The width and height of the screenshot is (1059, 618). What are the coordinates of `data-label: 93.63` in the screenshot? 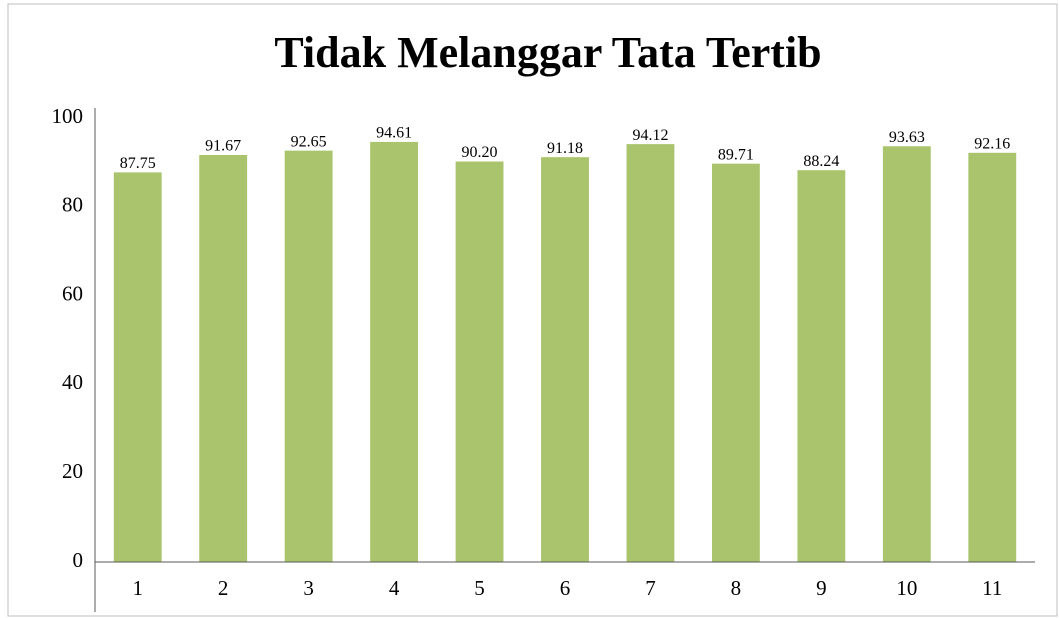 It's located at (907, 137).